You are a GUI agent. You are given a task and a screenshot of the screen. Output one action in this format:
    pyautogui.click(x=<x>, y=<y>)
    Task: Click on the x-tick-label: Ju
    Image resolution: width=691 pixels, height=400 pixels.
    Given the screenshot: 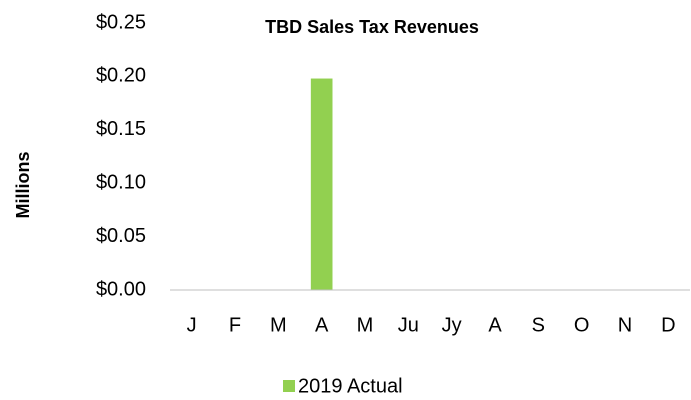 What is the action you would take?
    pyautogui.click(x=408, y=325)
    